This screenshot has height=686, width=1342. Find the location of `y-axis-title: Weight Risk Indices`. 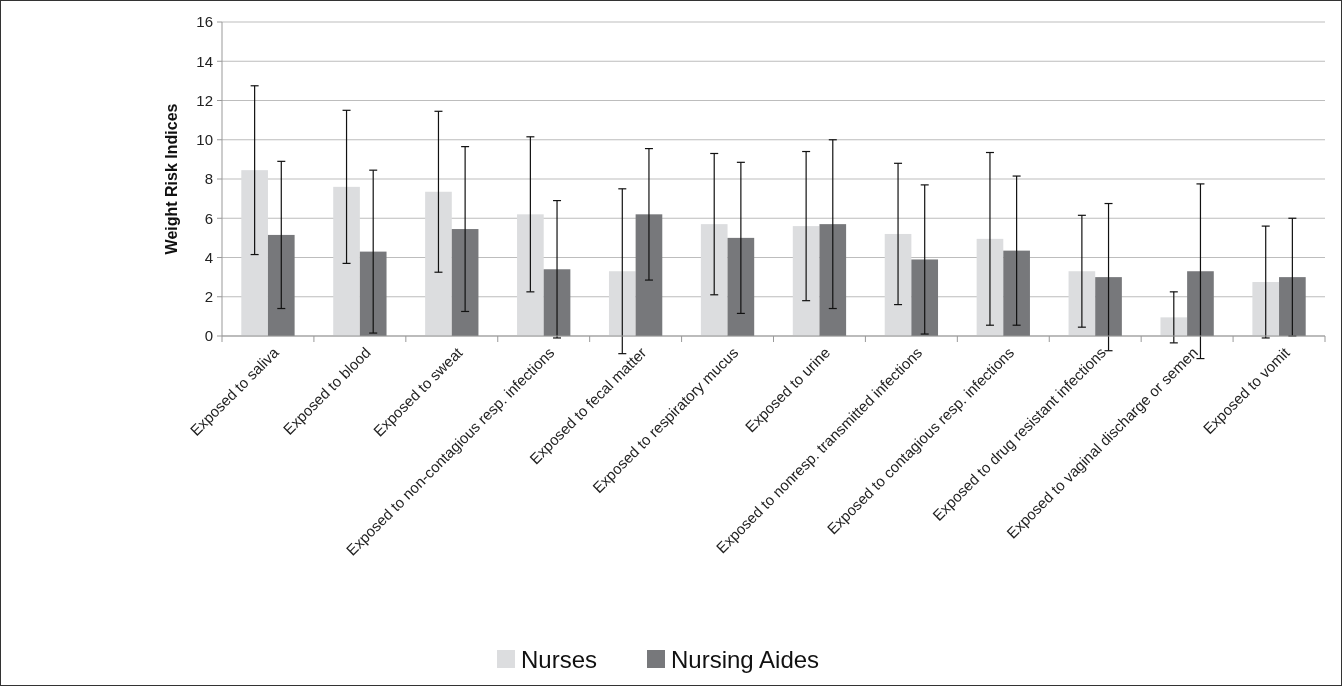

y-axis-title: Weight Risk Indices is located at coordinates (171, 179).